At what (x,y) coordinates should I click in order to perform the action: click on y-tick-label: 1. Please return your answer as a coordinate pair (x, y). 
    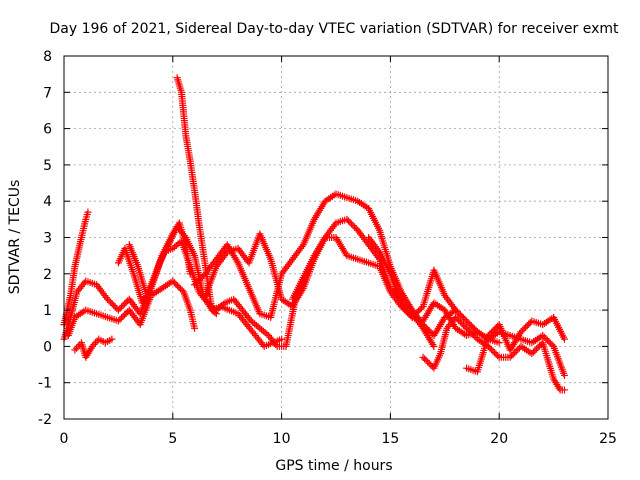
    Looking at the image, I should click on (47, 311).